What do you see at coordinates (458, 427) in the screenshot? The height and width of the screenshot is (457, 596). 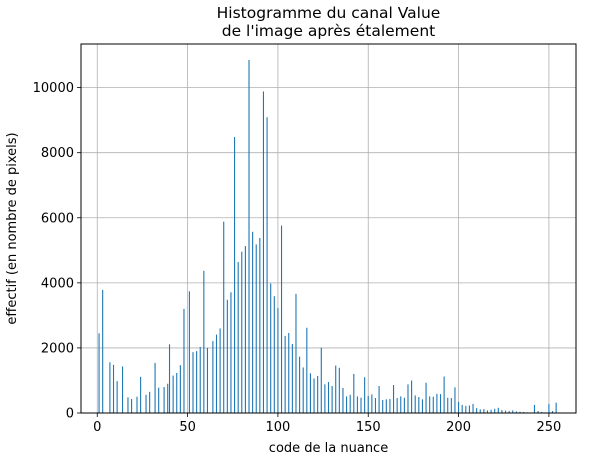 I see `x-tick-label: 200` at bounding box center [458, 427].